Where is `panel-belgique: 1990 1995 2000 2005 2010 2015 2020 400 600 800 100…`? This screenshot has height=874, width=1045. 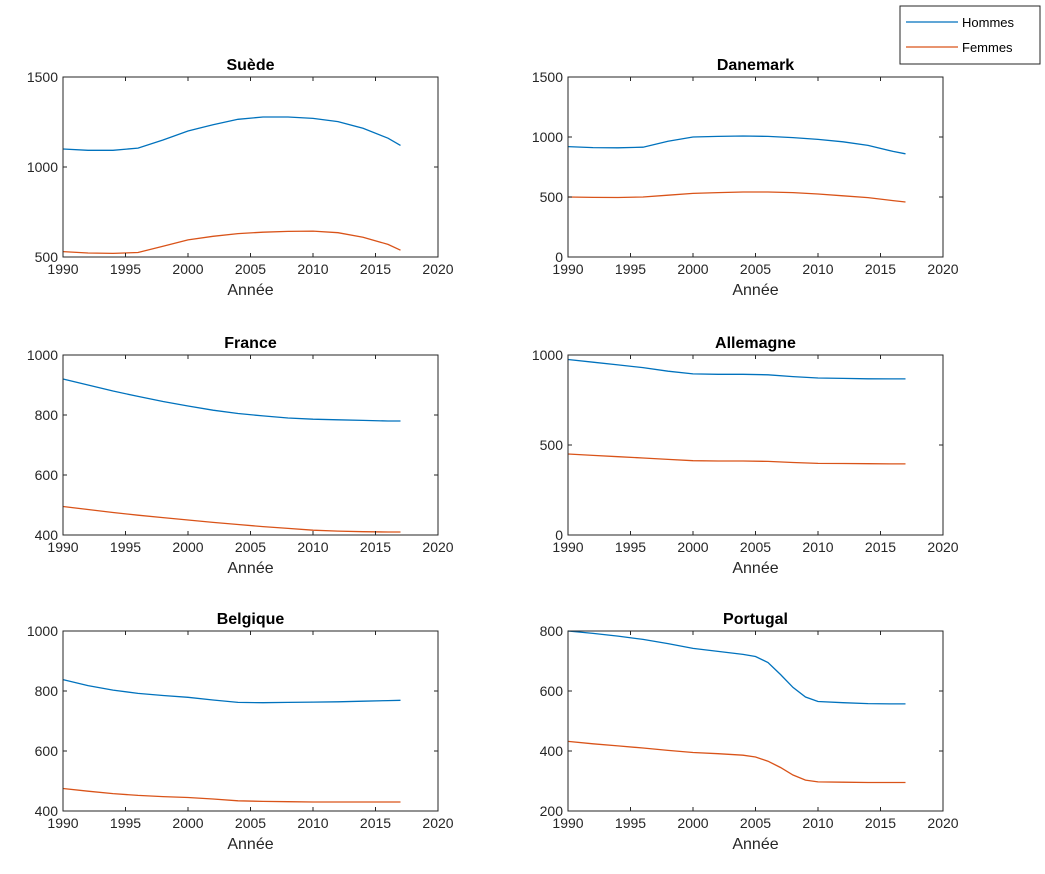 panel-belgique: 1990 1995 2000 2005 2010 2015 2020 400 600 800 100… is located at coordinates (240, 732).